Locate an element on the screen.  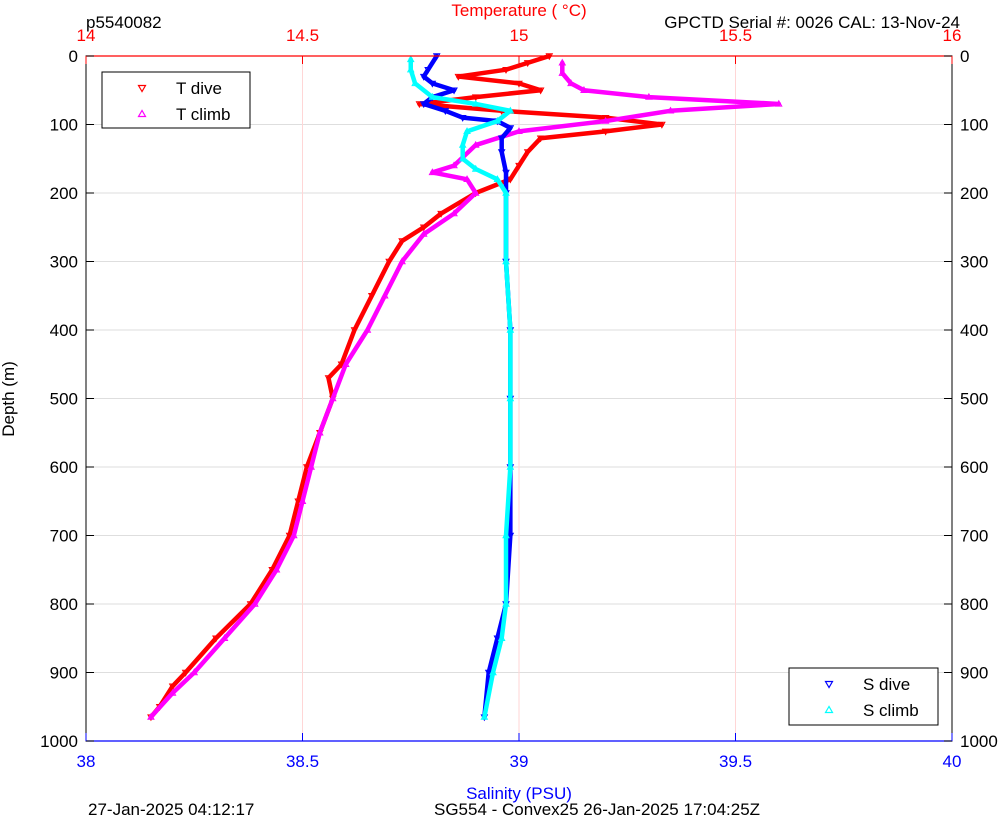
salinity-tick-label: 38.5 is located at coordinates (302, 761).